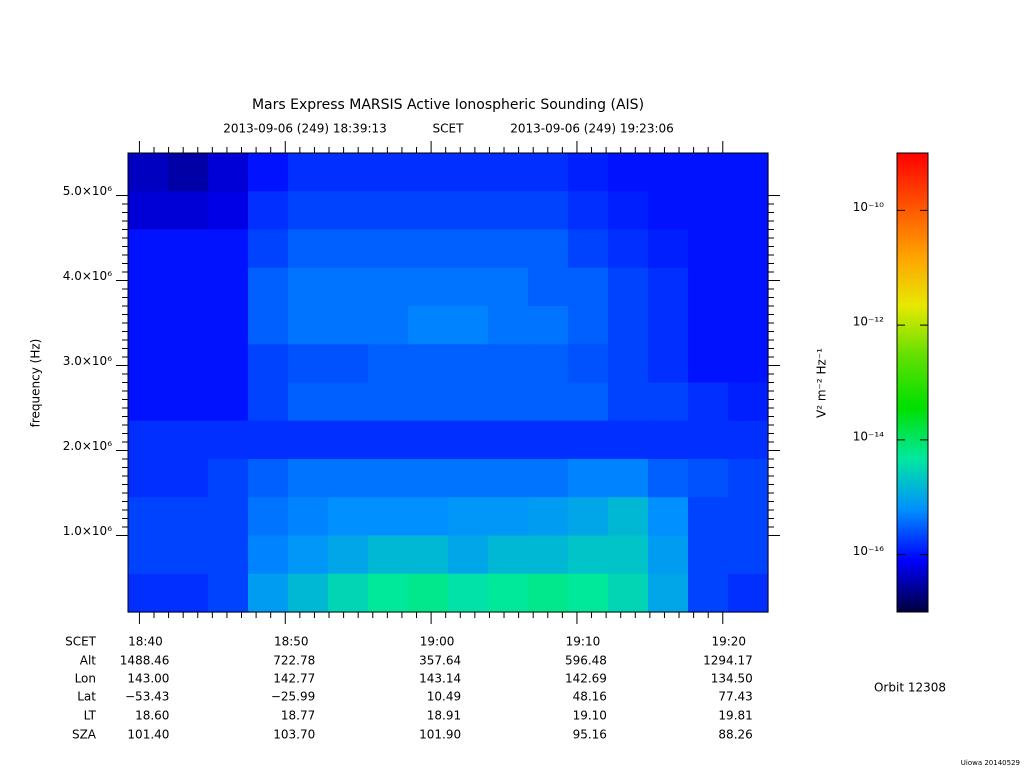  I want to click on ephemeris-value: 142.69, so click(586, 679).